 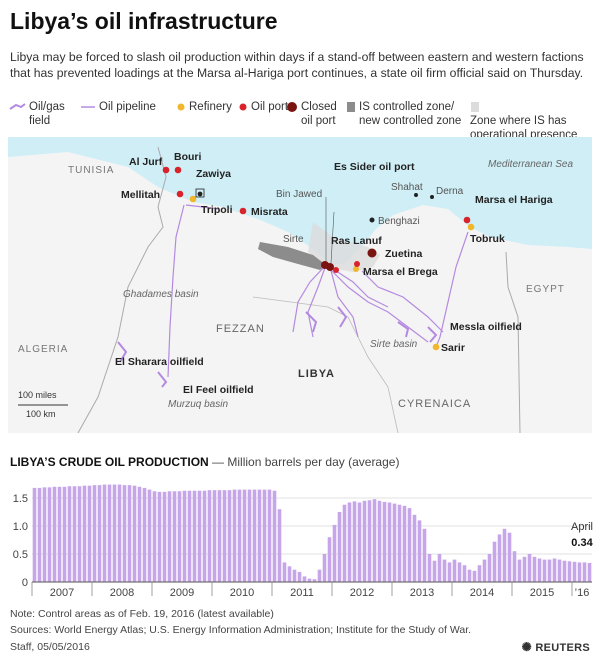 I want to click on x-tick-label: 2009, so click(x=182, y=593).